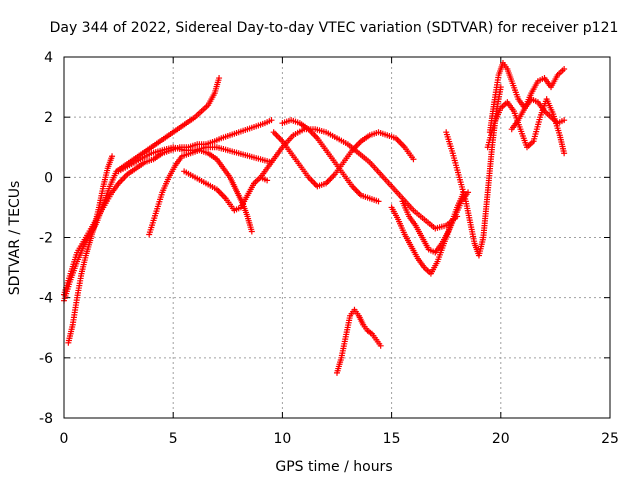 The image size is (640, 480). What do you see at coordinates (343, 159) in the screenshot?
I see `series-sat-i` at bounding box center [343, 159].